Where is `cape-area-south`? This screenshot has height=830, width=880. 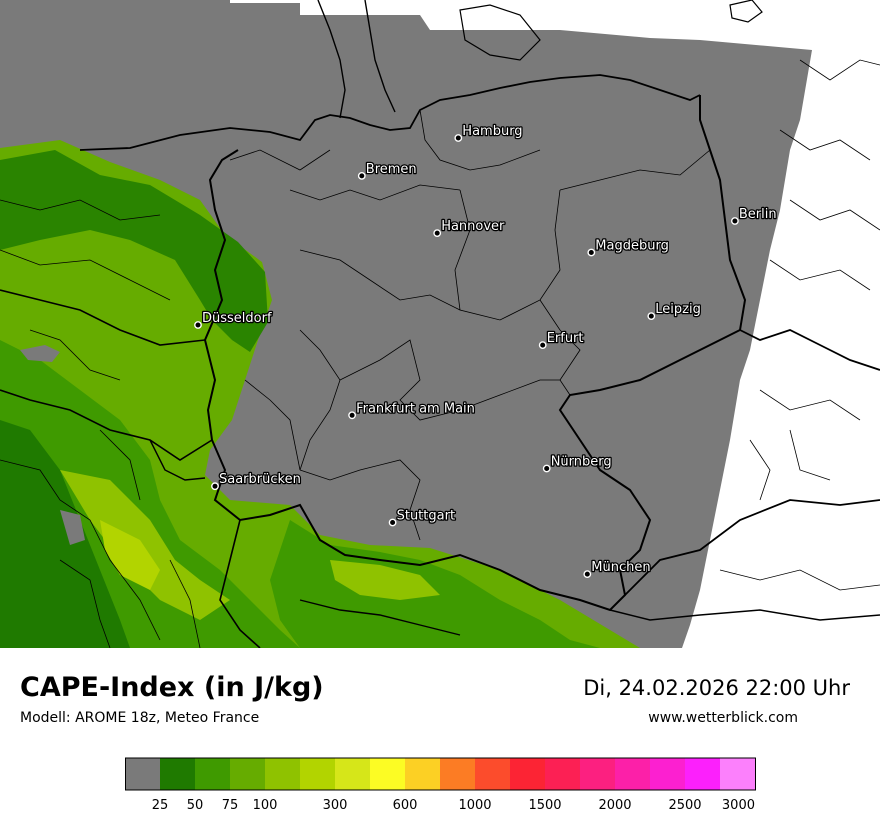 cape-area-south is located at coordinates (435, 584).